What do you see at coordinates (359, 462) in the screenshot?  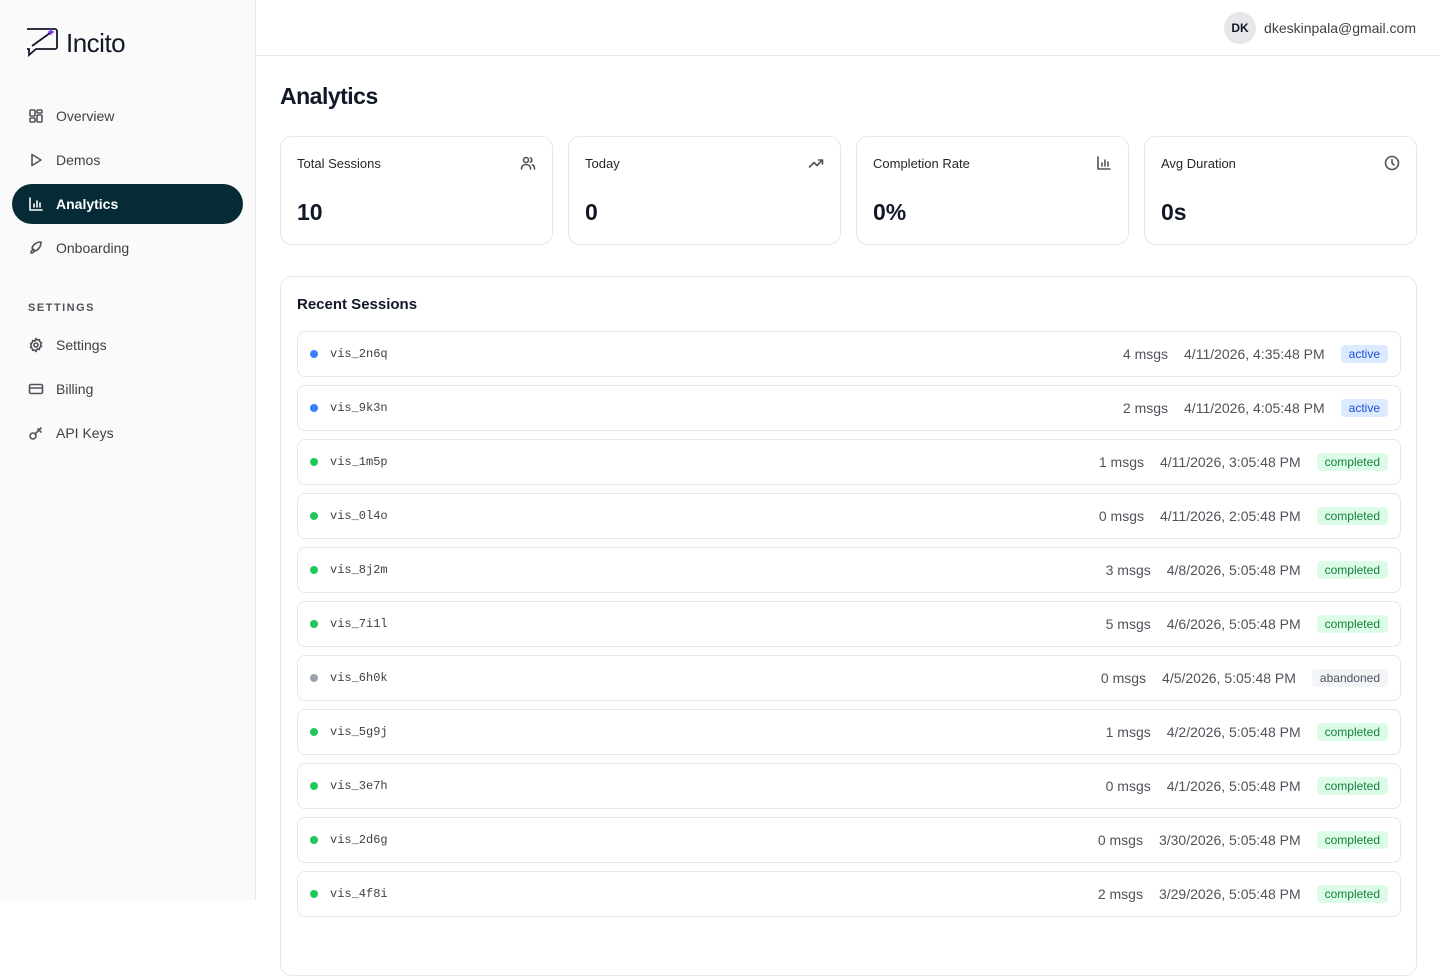 I see `visitor-id: vis_1m5p` at bounding box center [359, 462].